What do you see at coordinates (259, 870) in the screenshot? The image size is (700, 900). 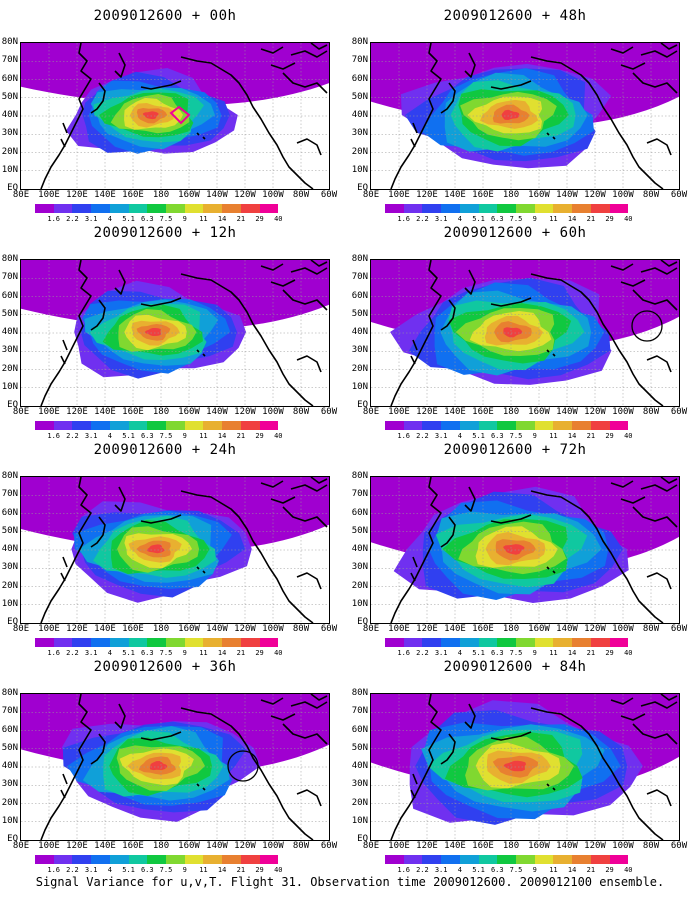 I see `colorbar-label: 29` at bounding box center [259, 870].